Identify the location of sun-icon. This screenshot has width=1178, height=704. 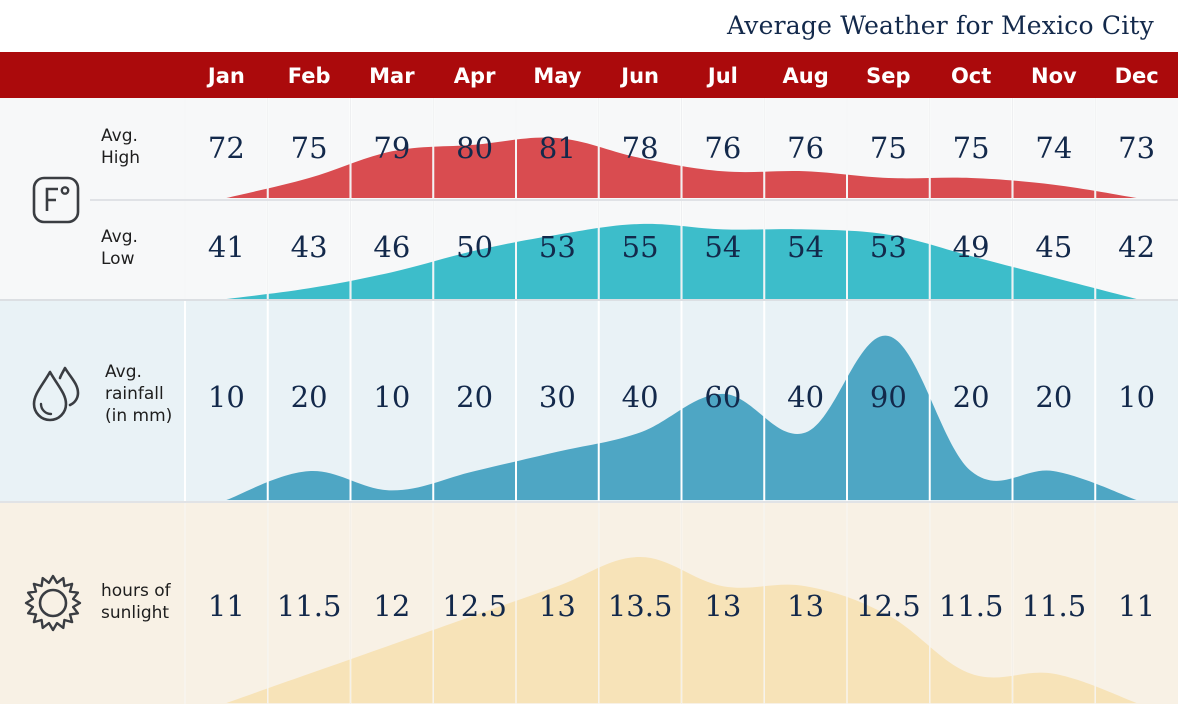
(53, 603).